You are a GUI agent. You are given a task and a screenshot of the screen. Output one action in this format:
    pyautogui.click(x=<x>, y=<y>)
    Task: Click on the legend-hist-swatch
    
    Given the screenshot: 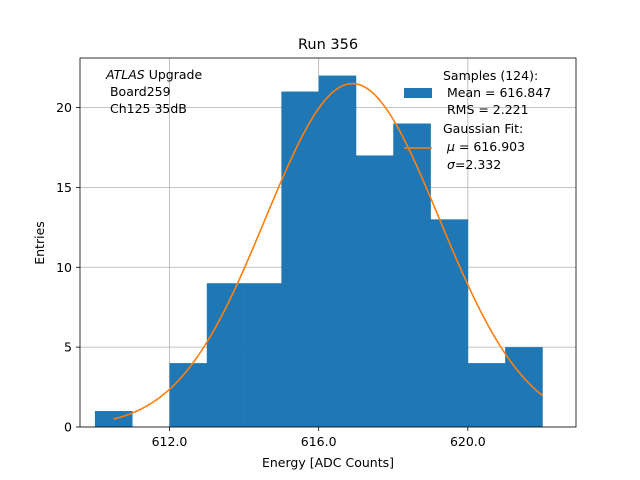 What is the action you would take?
    pyautogui.click(x=418, y=93)
    